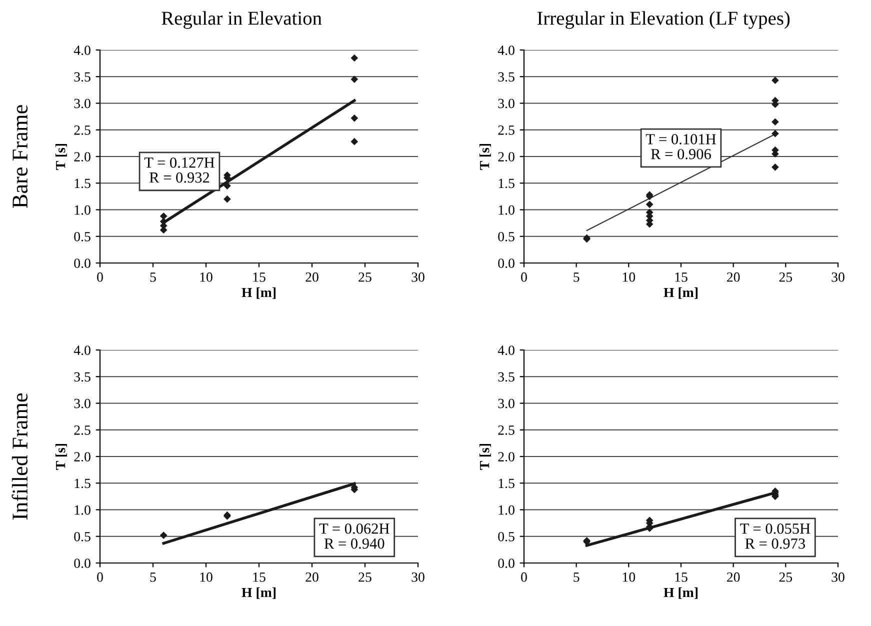  I want to click on chart-title: Irregular in Elevation (LF types), so click(663, 20).